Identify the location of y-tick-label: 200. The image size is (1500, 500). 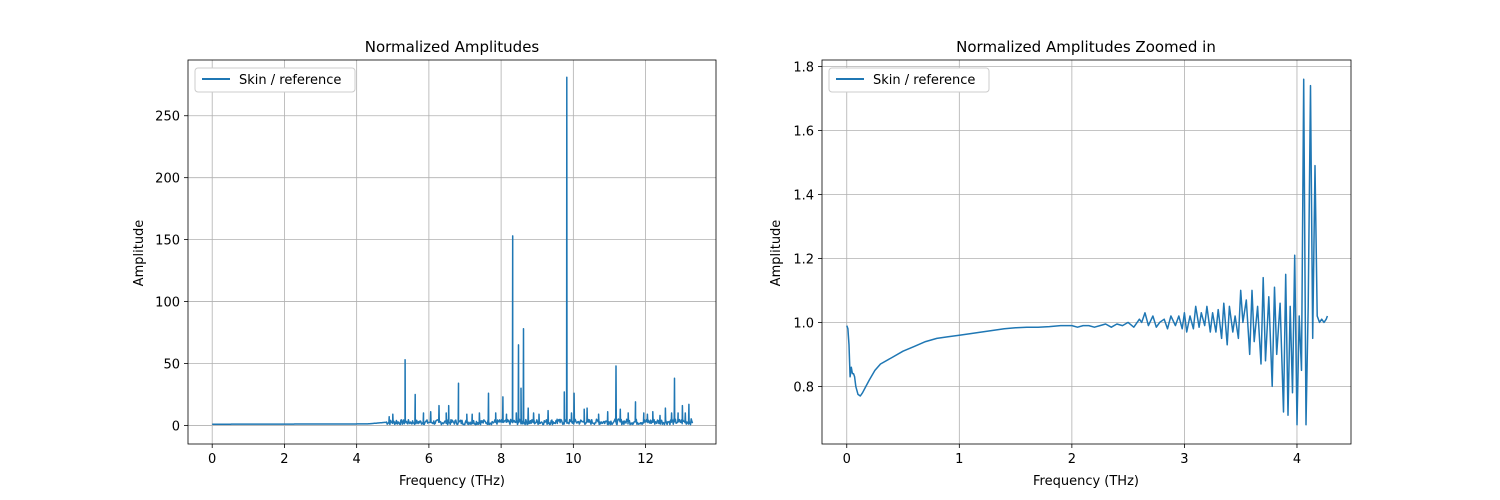
(167, 179).